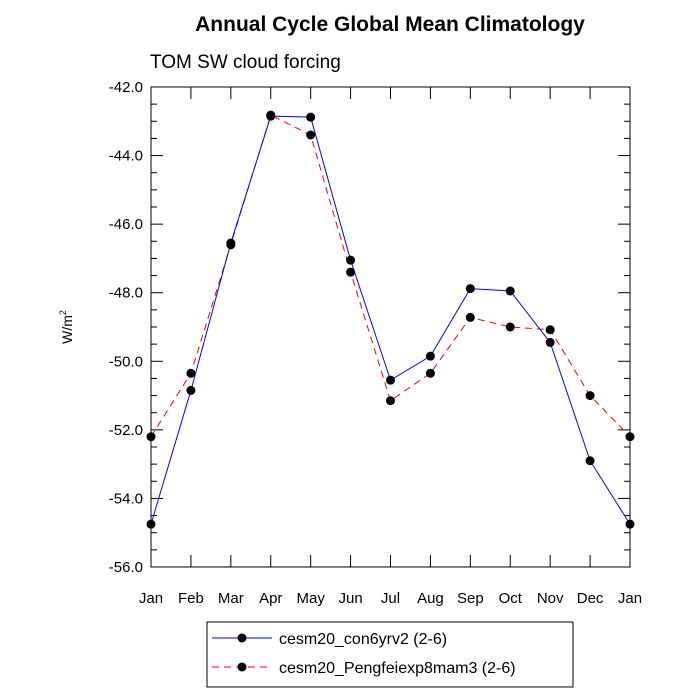 This screenshot has height=700, width=700. I want to click on y-tick-label: -48.0, so click(126, 293).